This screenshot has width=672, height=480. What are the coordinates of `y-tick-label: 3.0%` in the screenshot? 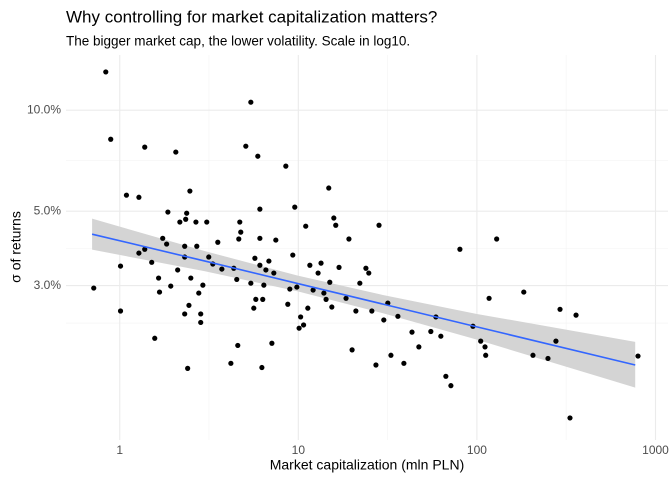 It's located at (48, 285).